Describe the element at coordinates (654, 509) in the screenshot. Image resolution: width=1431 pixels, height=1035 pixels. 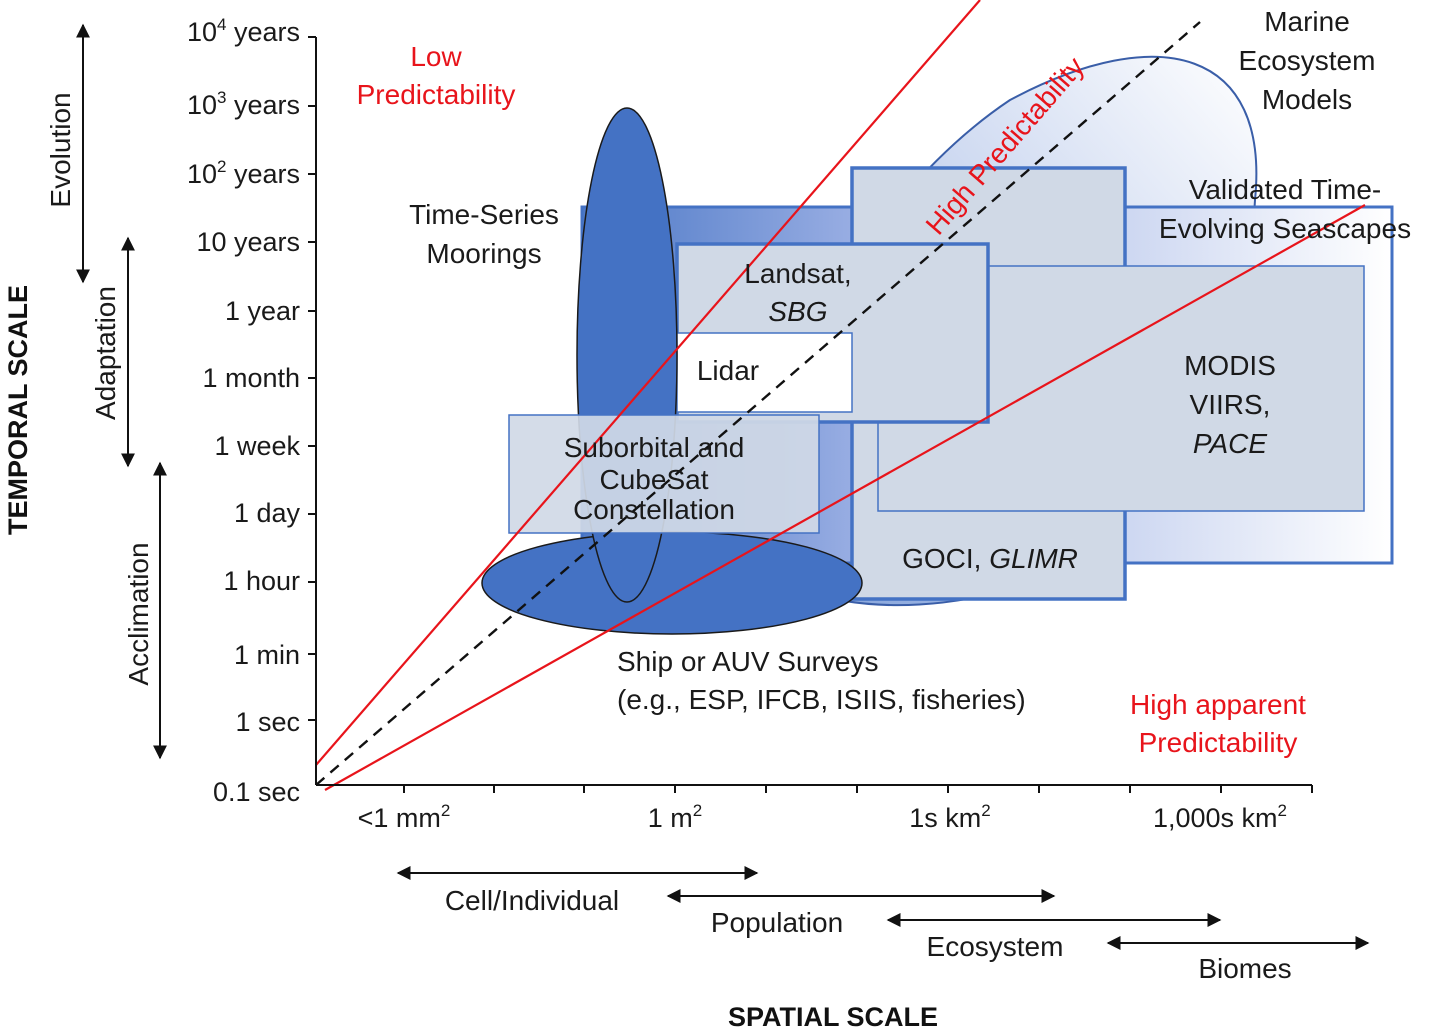
I see `suborbital-label: Constellation` at that location.